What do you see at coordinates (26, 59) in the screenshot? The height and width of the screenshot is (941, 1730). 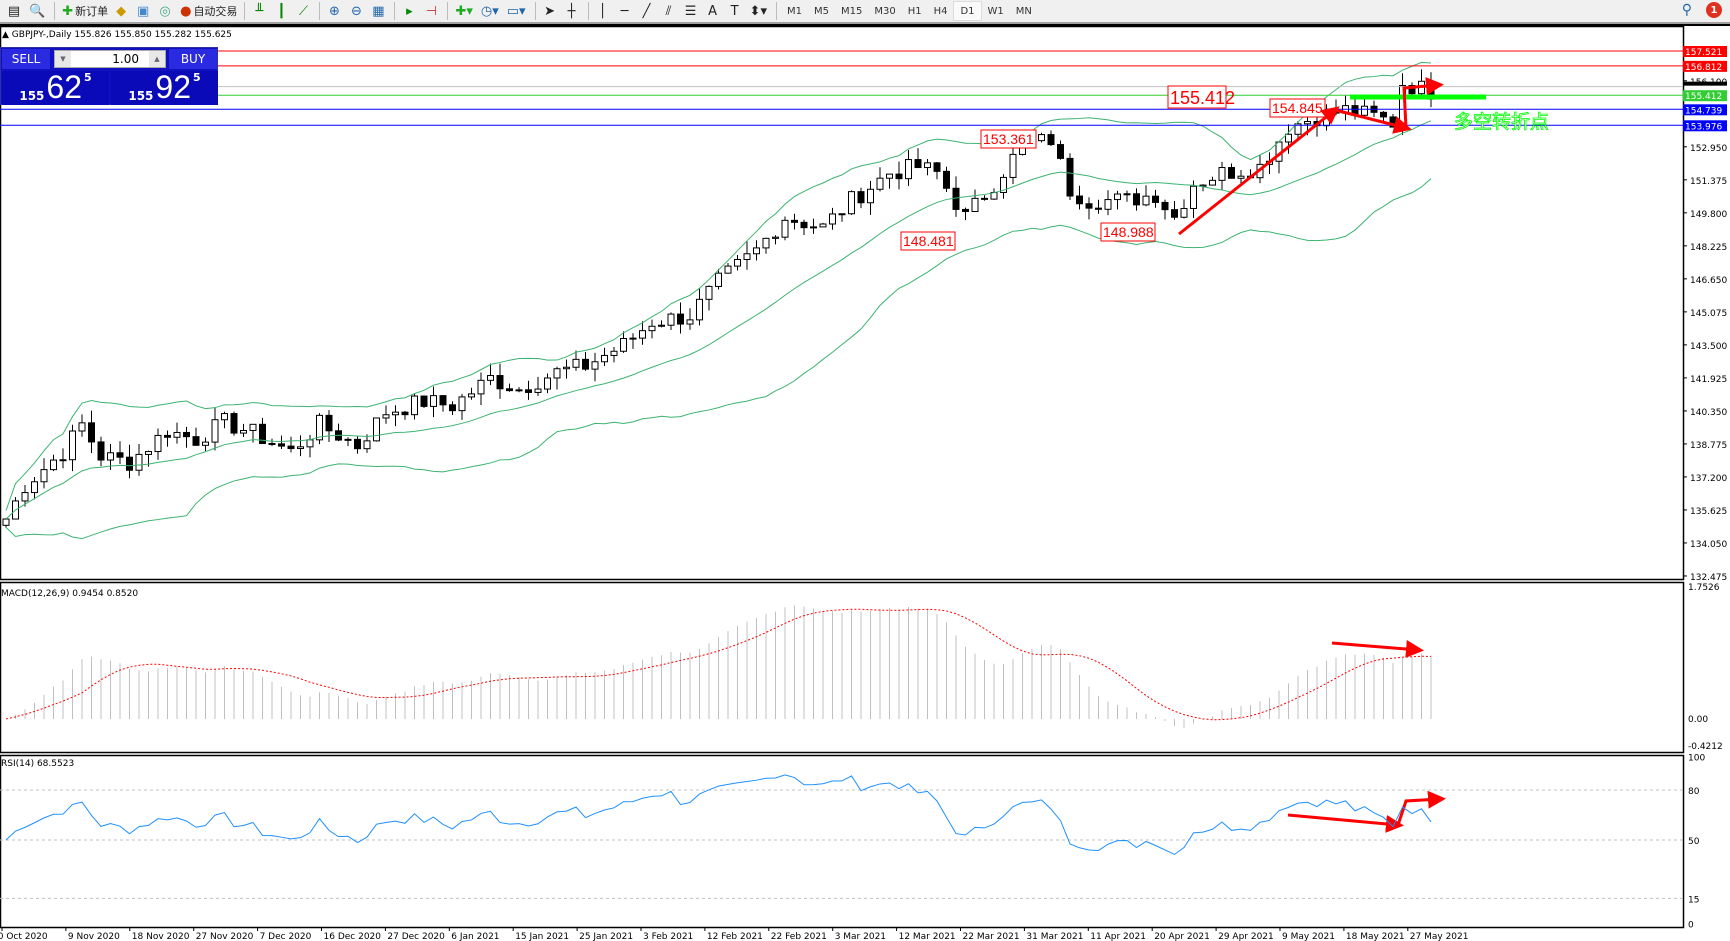 I see `sell-button: SELL` at bounding box center [26, 59].